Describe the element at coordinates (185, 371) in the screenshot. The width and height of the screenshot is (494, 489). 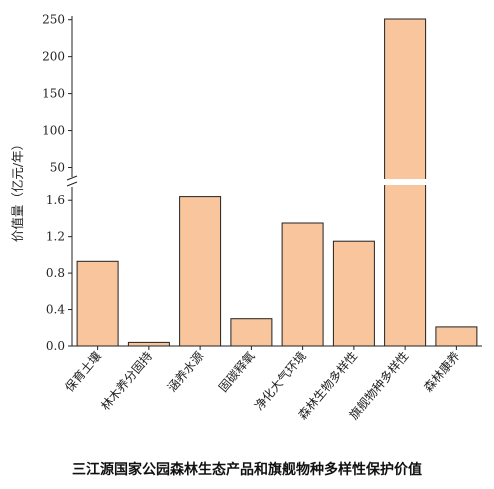
I see `x-tick-label: 涵养水源` at that location.